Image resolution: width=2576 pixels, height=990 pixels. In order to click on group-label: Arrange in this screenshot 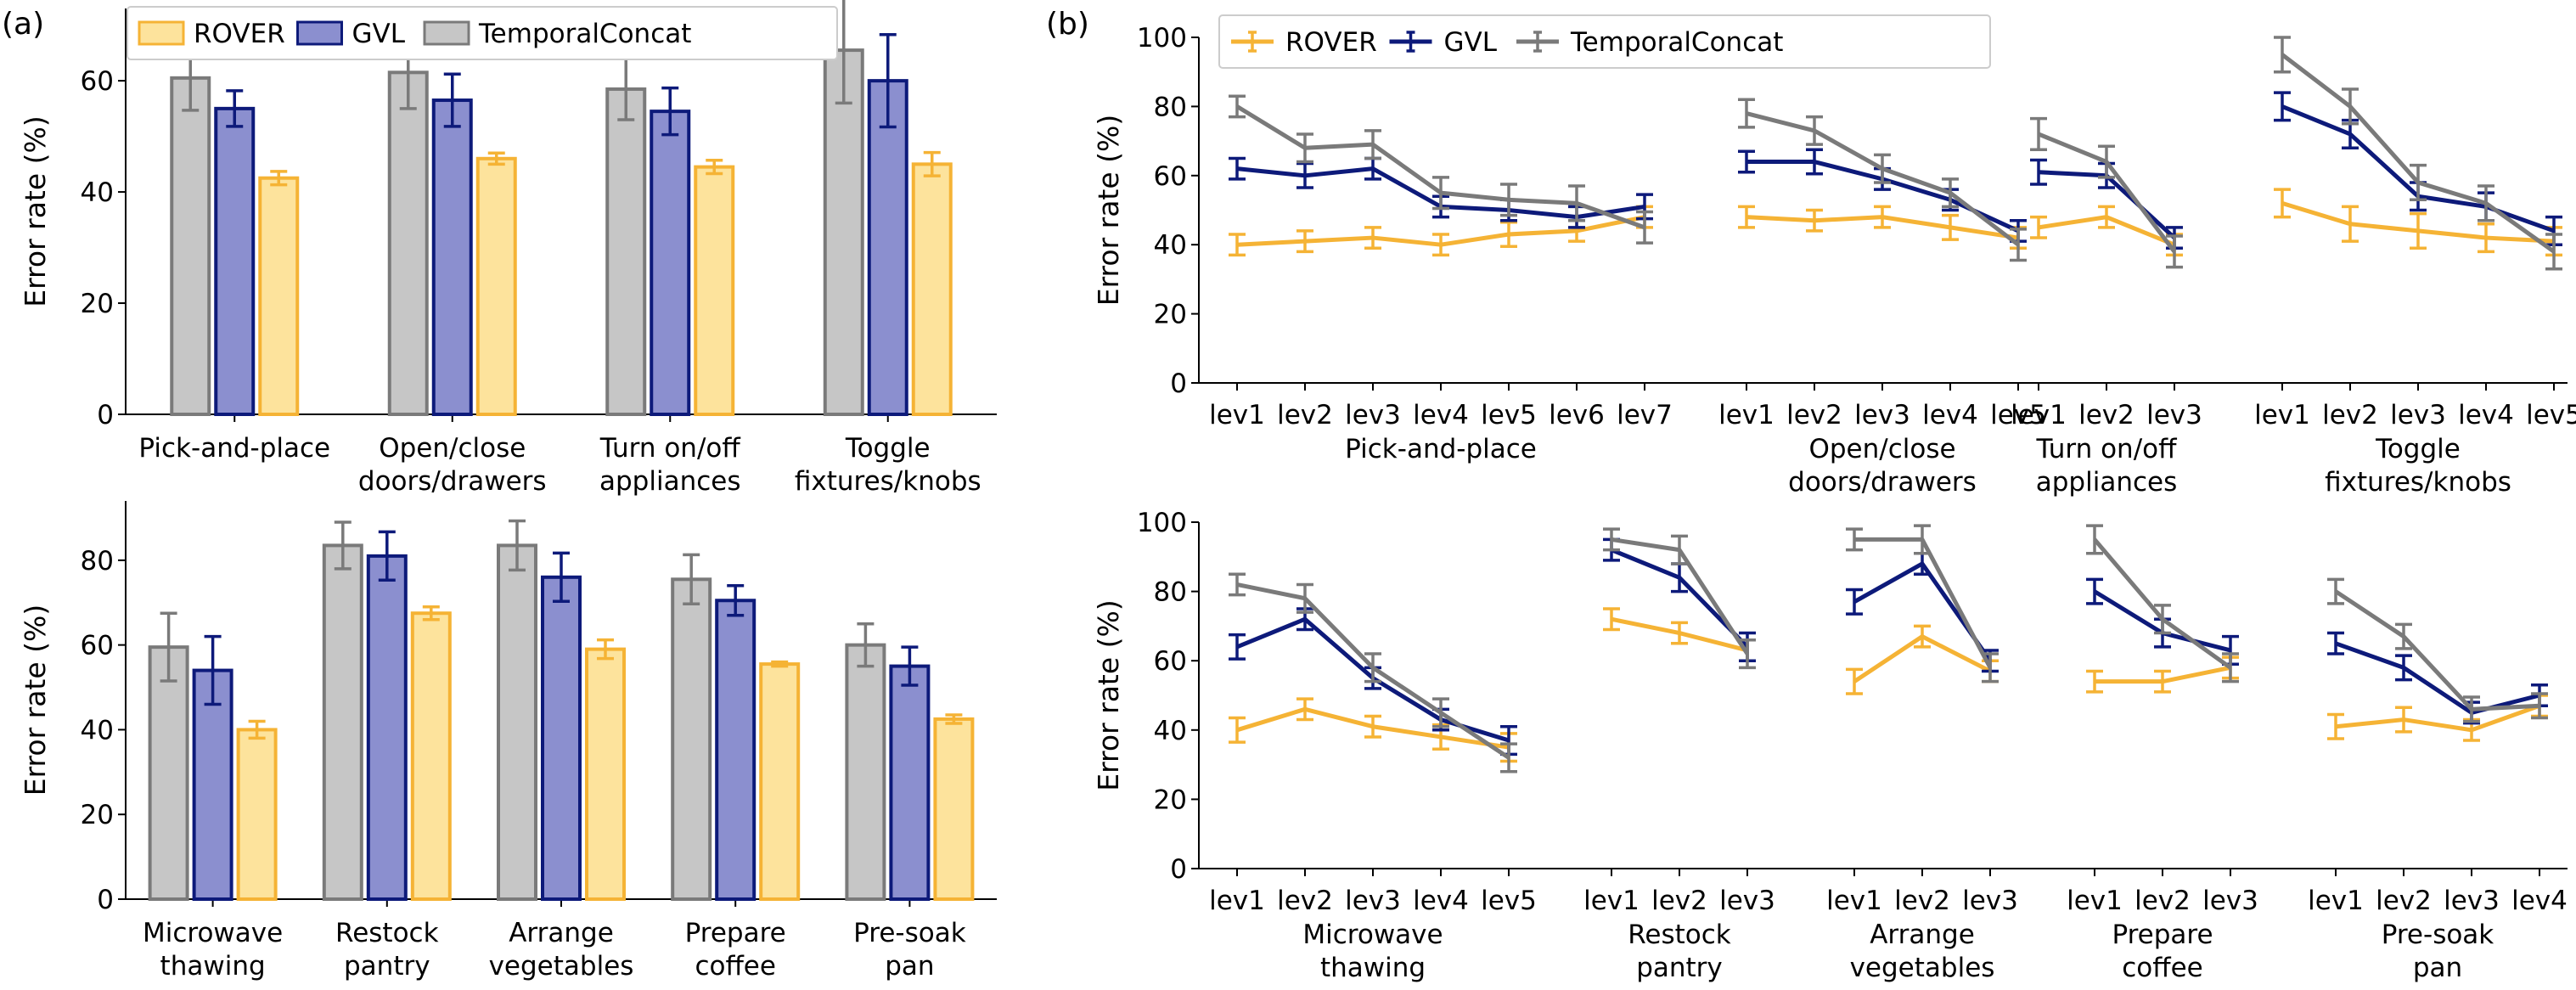, I will do `click(1922, 935)`.